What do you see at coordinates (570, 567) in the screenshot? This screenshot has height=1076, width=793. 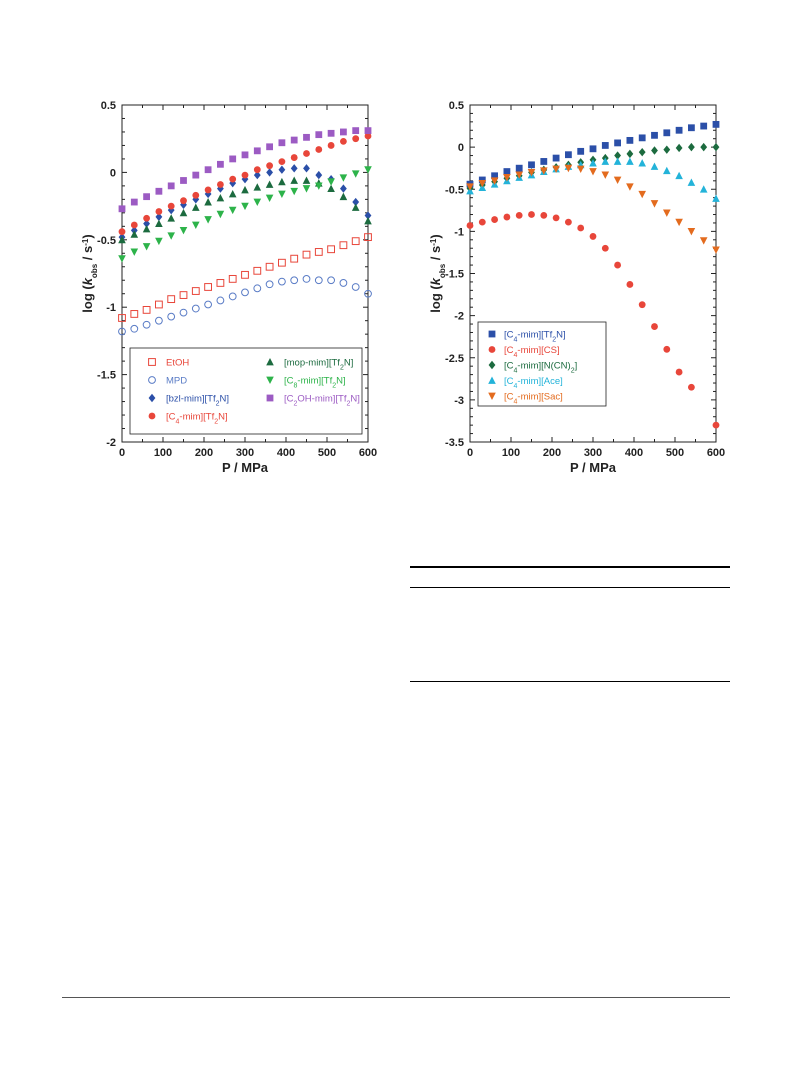 I see `table-top-rule` at bounding box center [570, 567].